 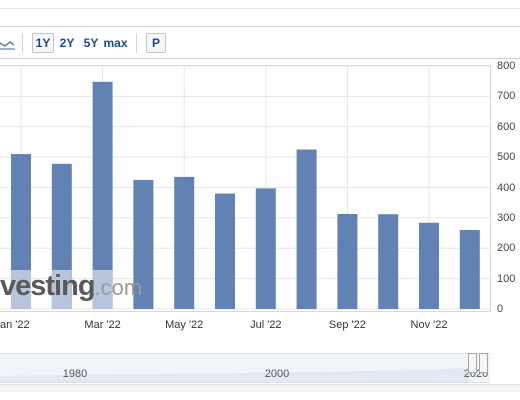 I want to click on x-tick-label: Nov '22, so click(x=429, y=325).